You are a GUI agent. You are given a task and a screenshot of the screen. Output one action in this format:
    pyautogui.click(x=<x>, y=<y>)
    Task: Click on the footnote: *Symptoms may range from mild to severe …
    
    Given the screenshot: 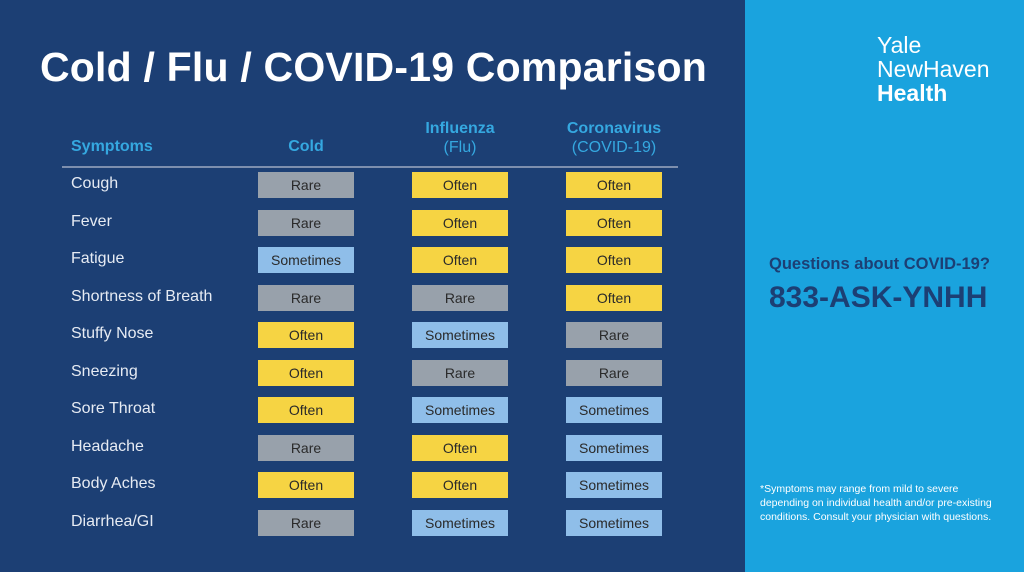 What is the action you would take?
    pyautogui.click(x=876, y=503)
    